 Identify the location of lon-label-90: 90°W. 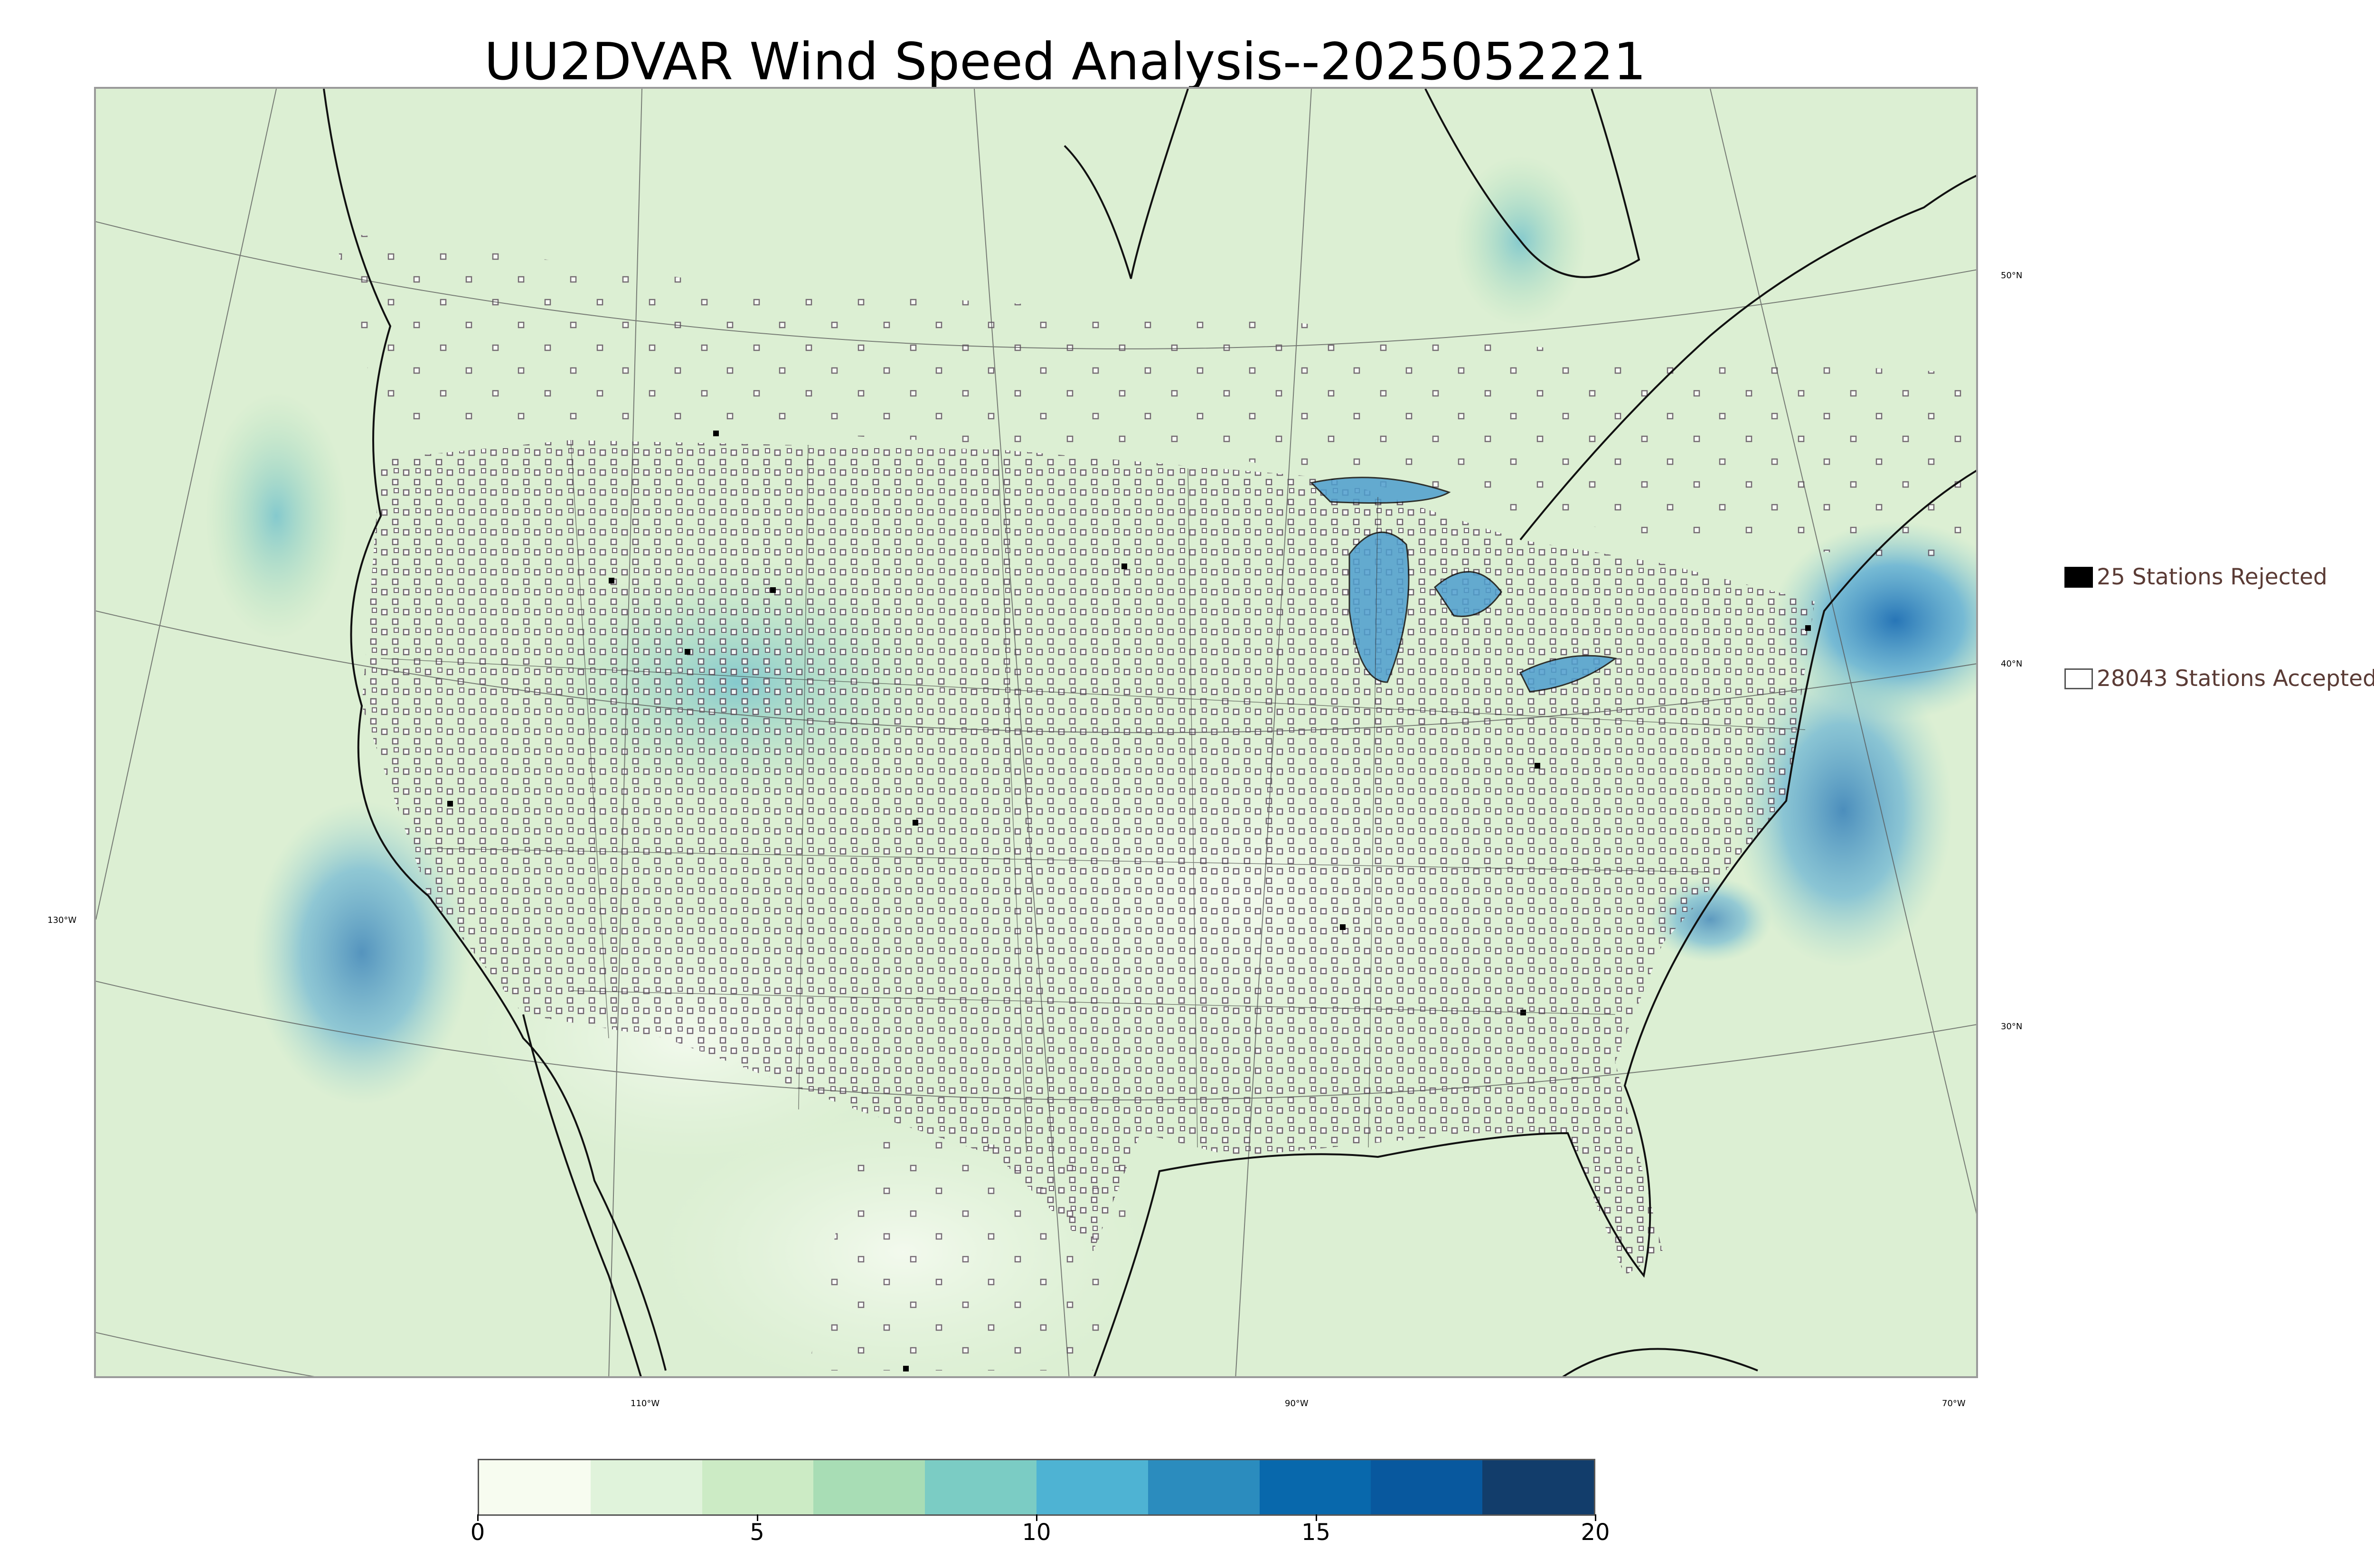
(1297, 1404).